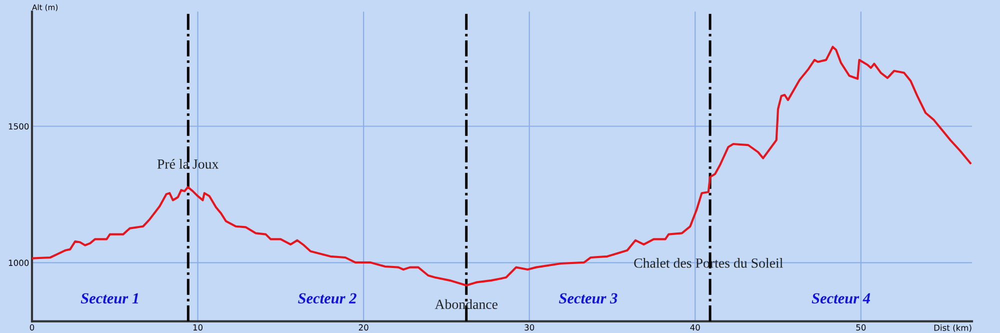 Image resolution: width=1000 pixels, height=333 pixels. I want to click on annotation: Secteur 4, so click(841, 298).